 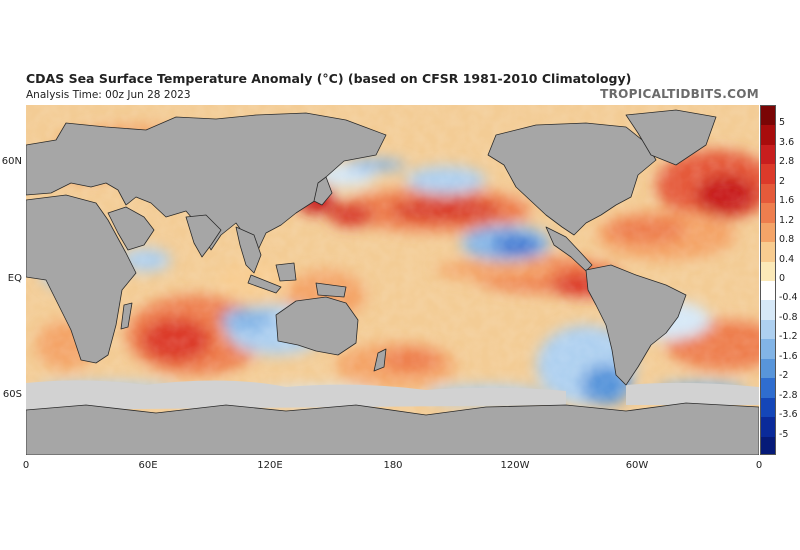 What do you see at coordinates (317, 326) in the screenshot?
I see `land-australia` at bounding box center [317, 326].